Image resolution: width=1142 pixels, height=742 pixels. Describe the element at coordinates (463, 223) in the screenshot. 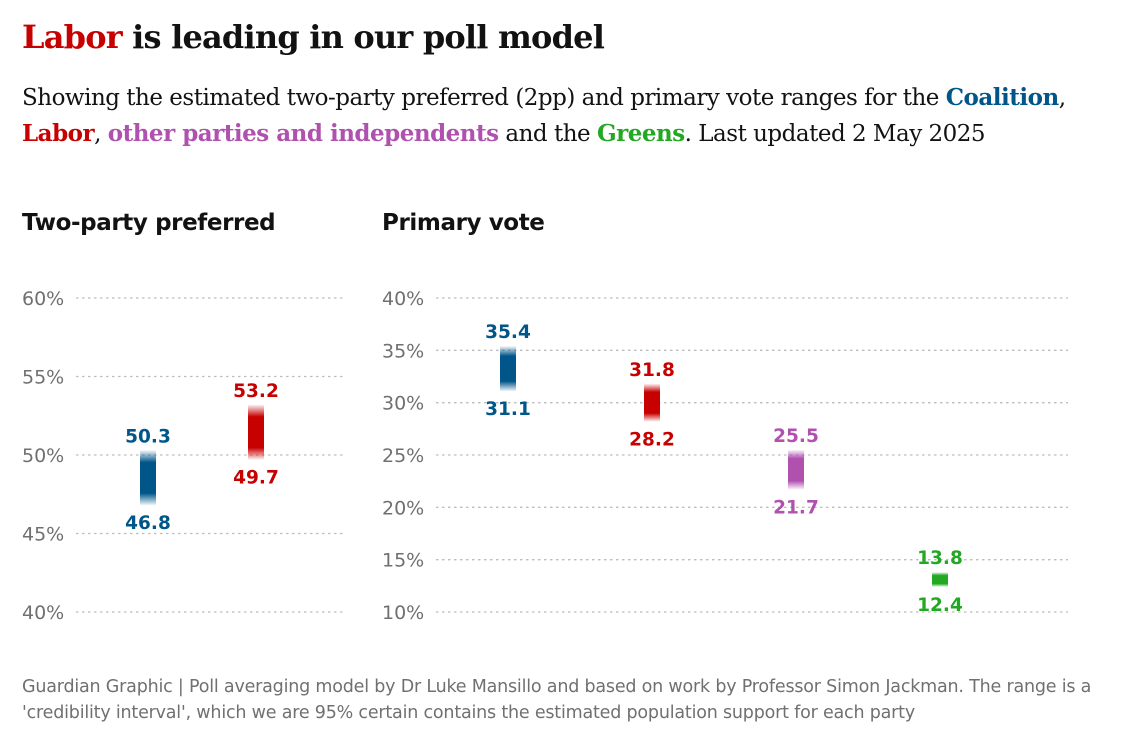

I see `panel-title-primary: Primary vote` at that location.